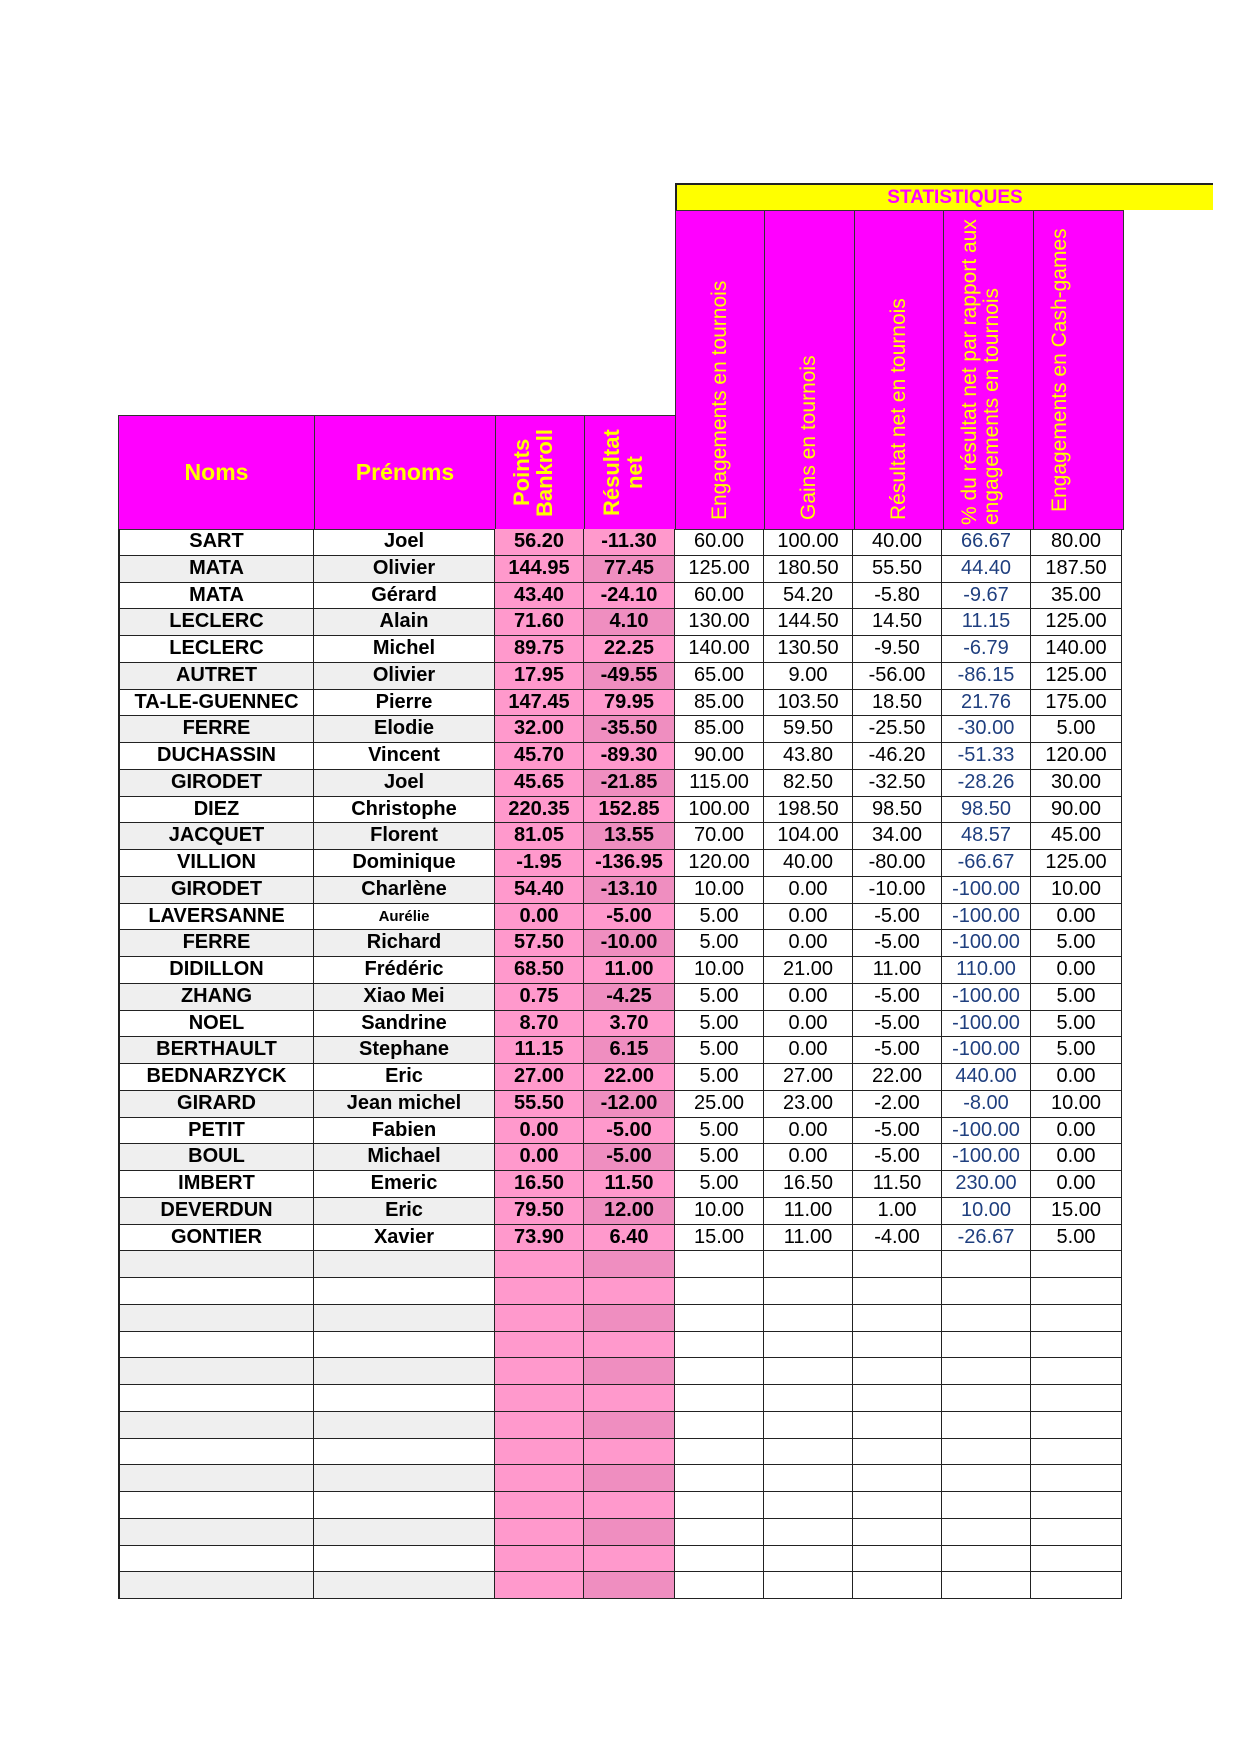 This screenshot has height=1754, width=1241. Describe the element at coordinates (897, 890) in the screenshot. I see `resultat-net-tournois-cell: -10.00` at that location.